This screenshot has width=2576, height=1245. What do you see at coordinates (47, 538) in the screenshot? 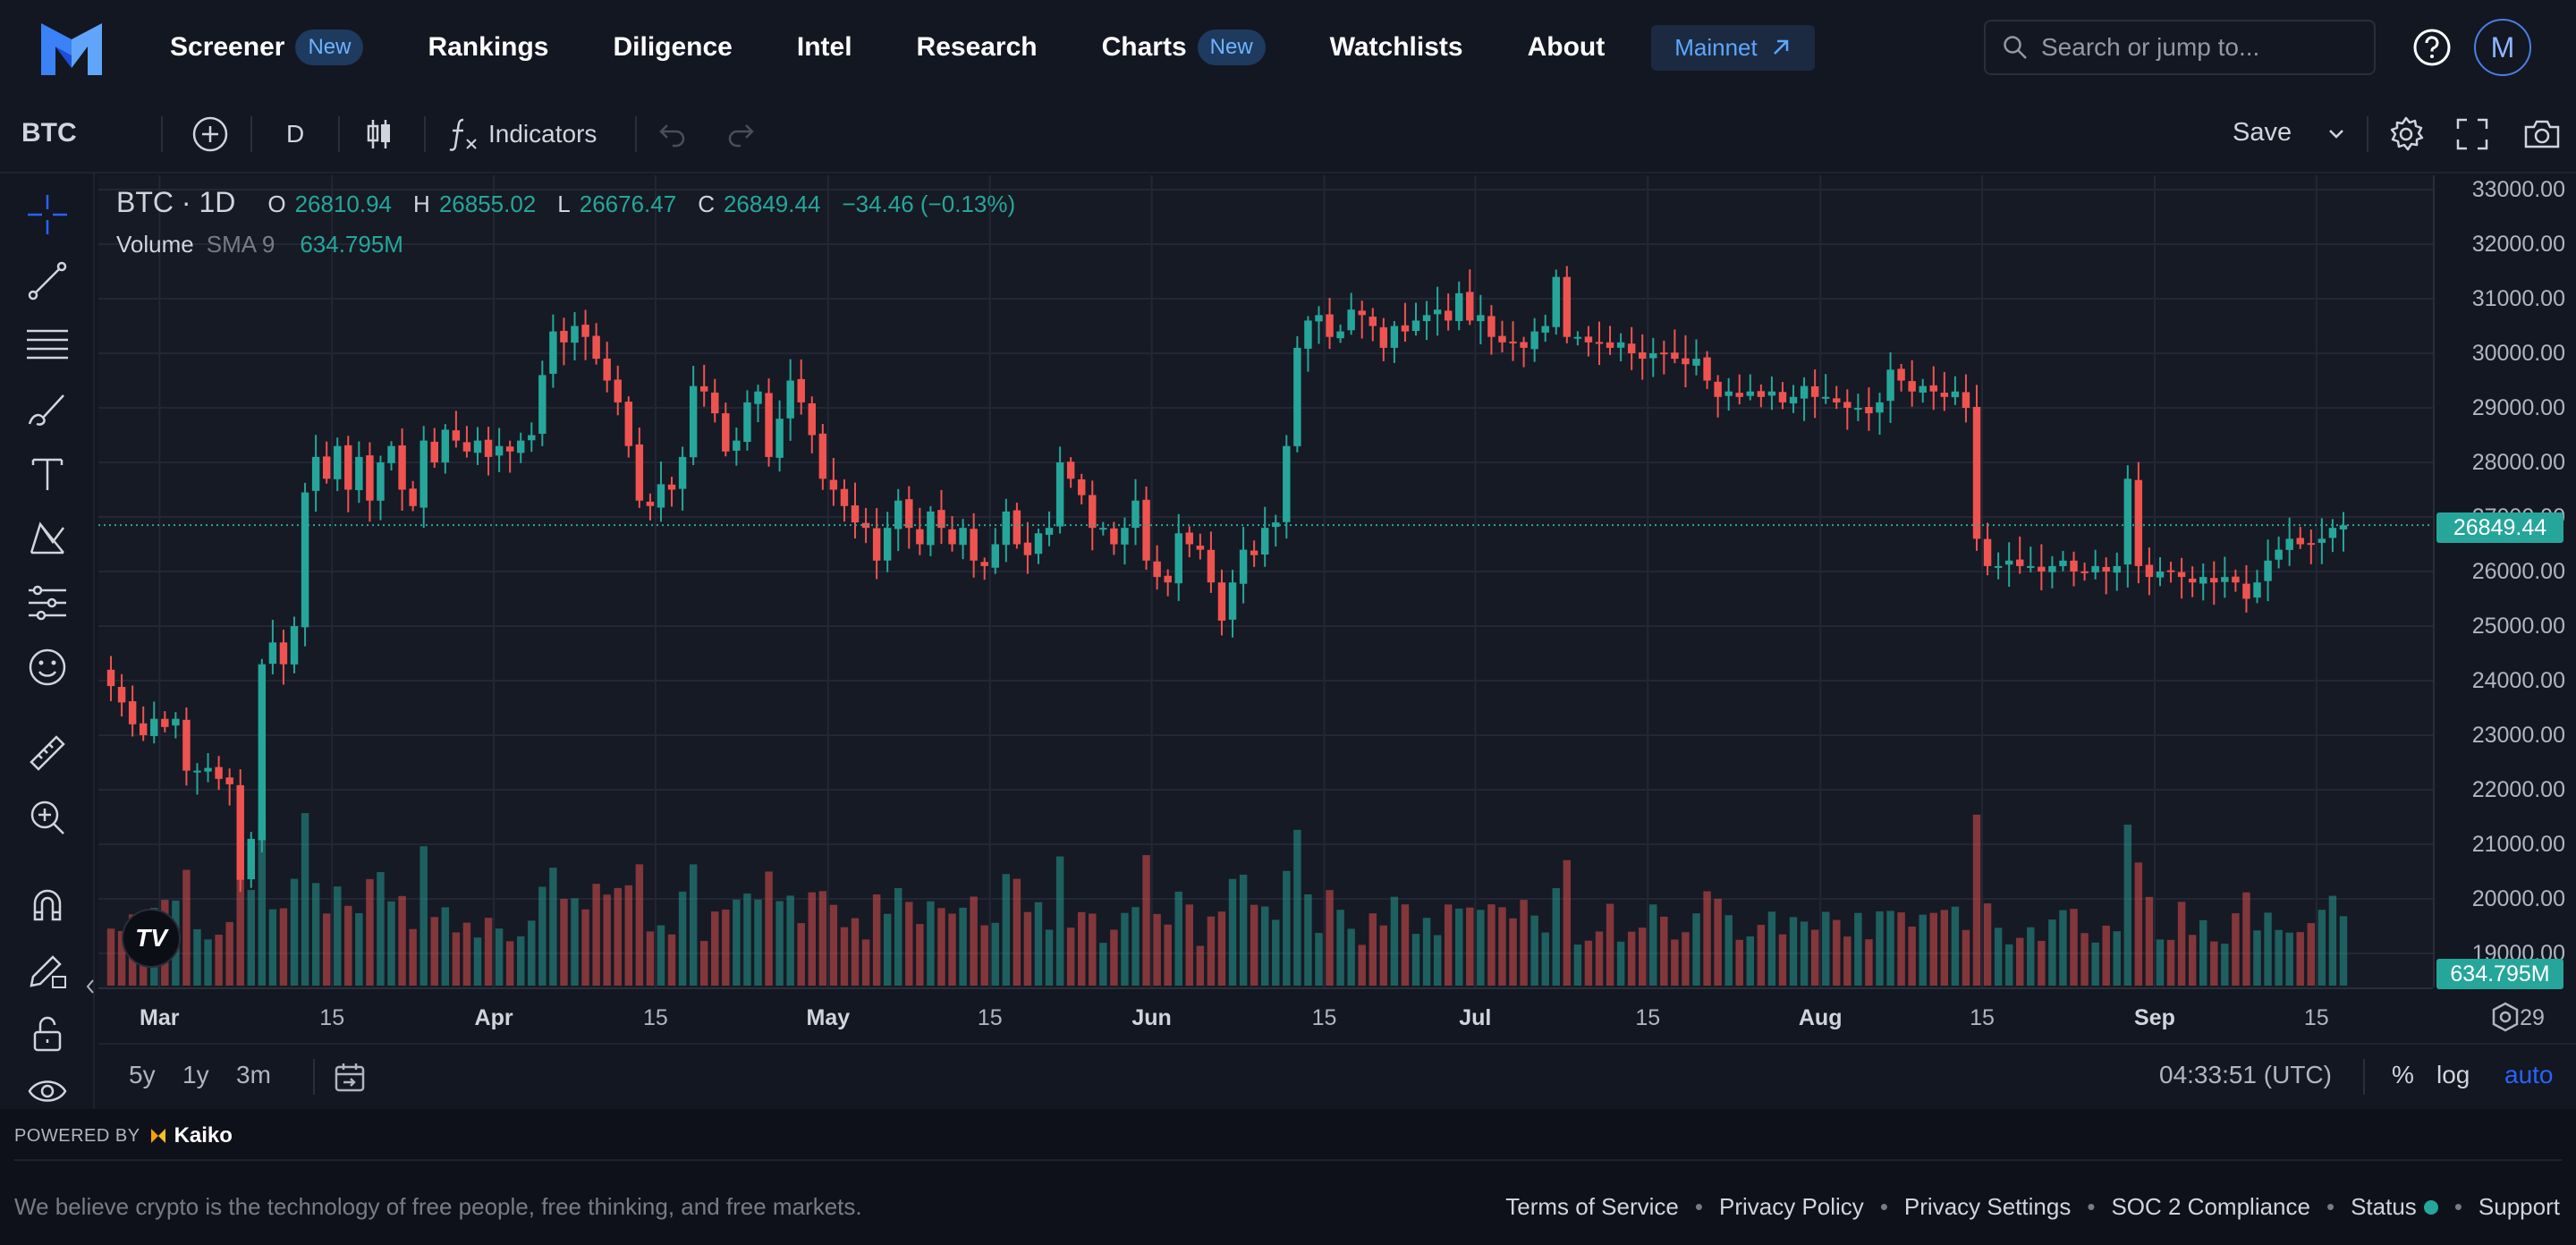
I see `pattern-tool` at bounding box center [47, 538].